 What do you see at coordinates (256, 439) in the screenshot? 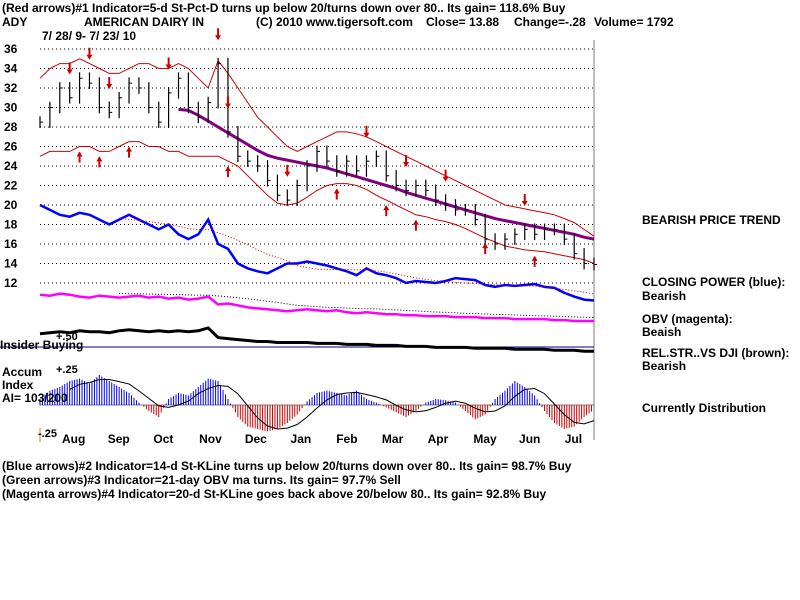
I see `x-month-label: Dec` at bounding box center [256, 439].